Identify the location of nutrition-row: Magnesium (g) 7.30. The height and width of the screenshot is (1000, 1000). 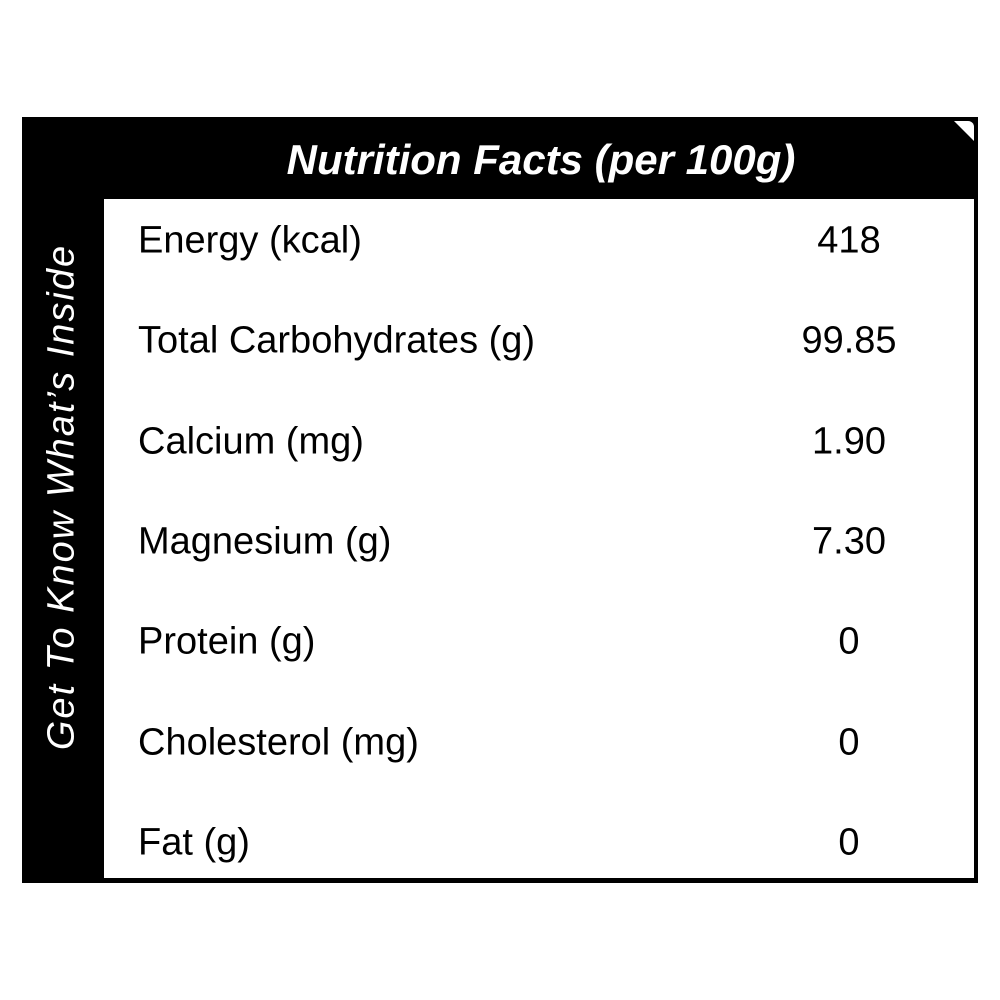
(539, 542).